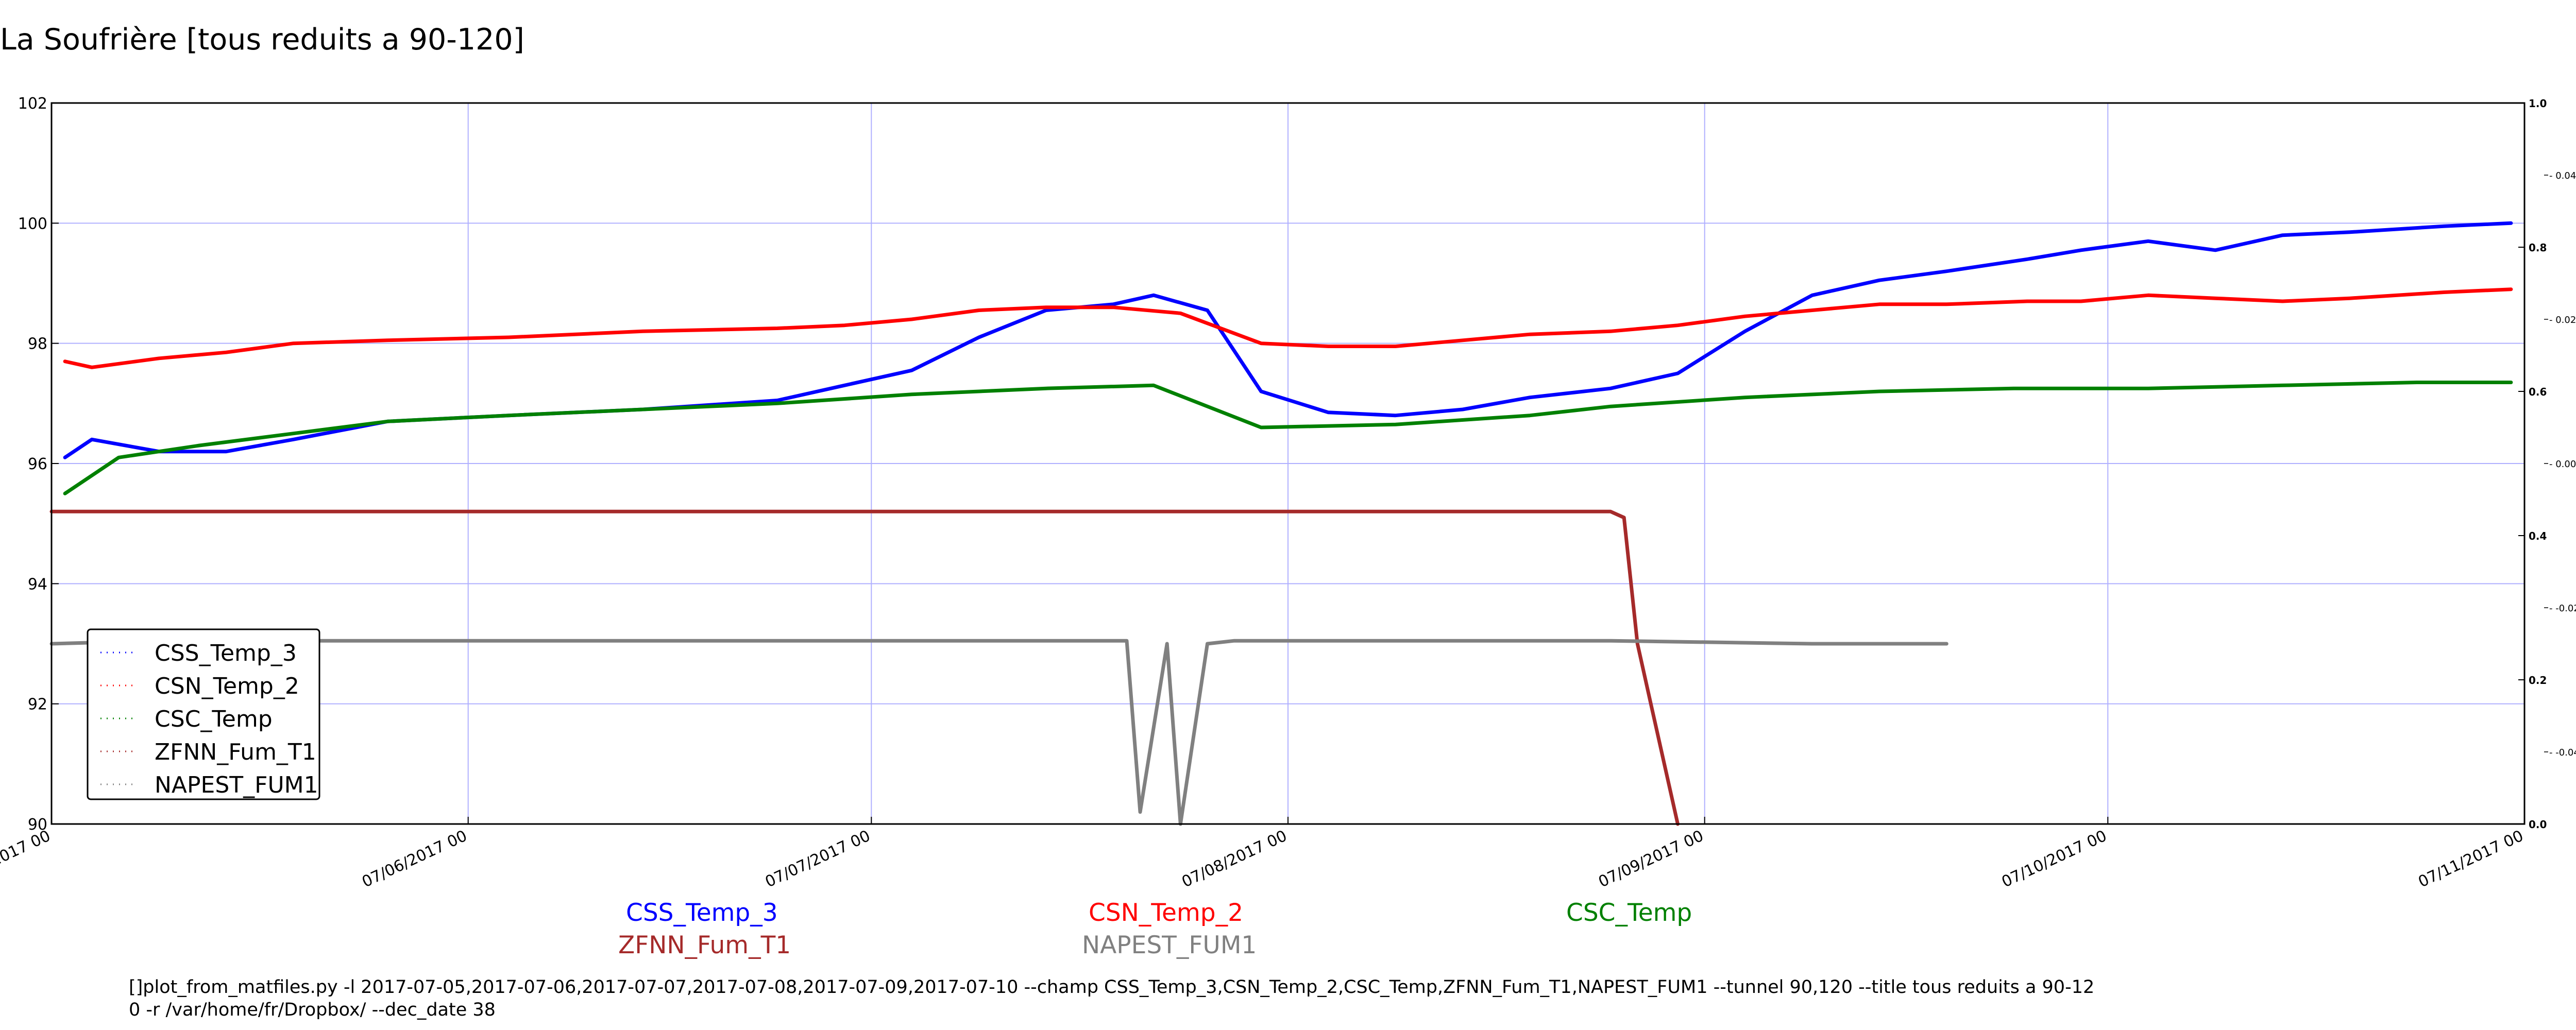 Image resolution: width=2576 pixels, height=1030 pixels. What do you see at coordinates (1166, 913) in the screenshot?
I see `bottom-label-csn-temp-2: CSN_Temp_2` at bounding box center [1166, 913].